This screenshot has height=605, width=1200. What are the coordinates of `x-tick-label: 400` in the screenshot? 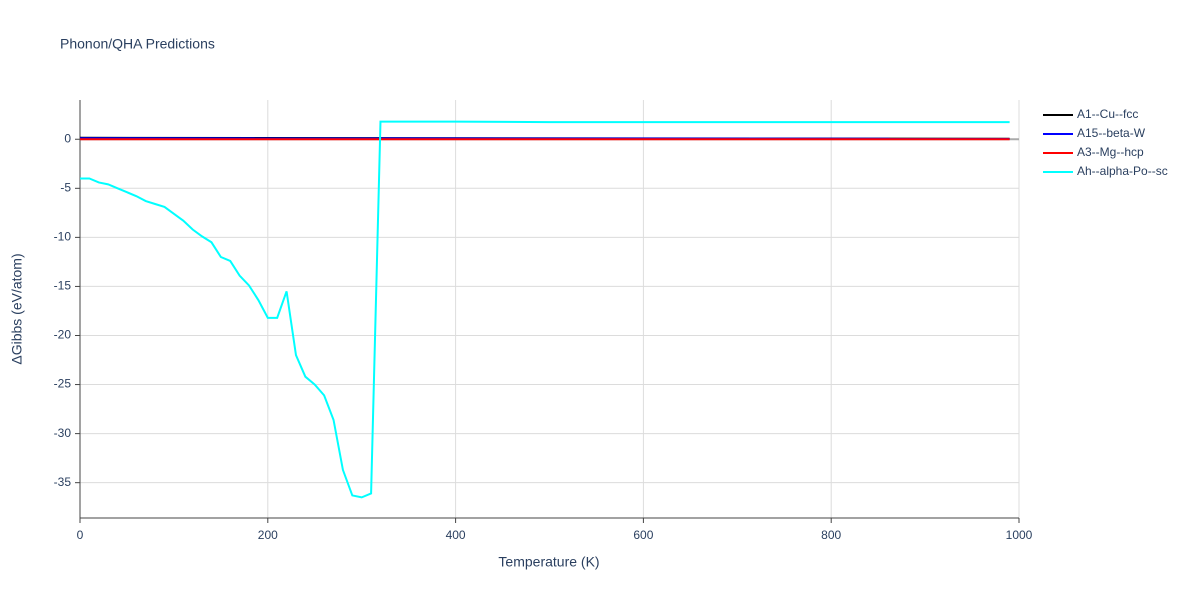 It's located at (456, 535).